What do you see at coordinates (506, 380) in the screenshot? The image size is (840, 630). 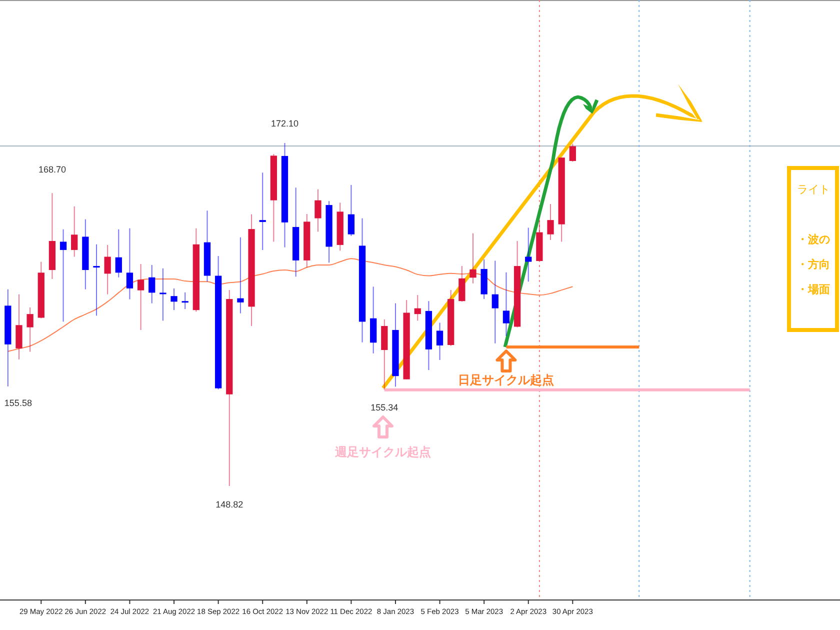 I see `annotation: 日足サイクル起点` at bounding box center [506, 380].